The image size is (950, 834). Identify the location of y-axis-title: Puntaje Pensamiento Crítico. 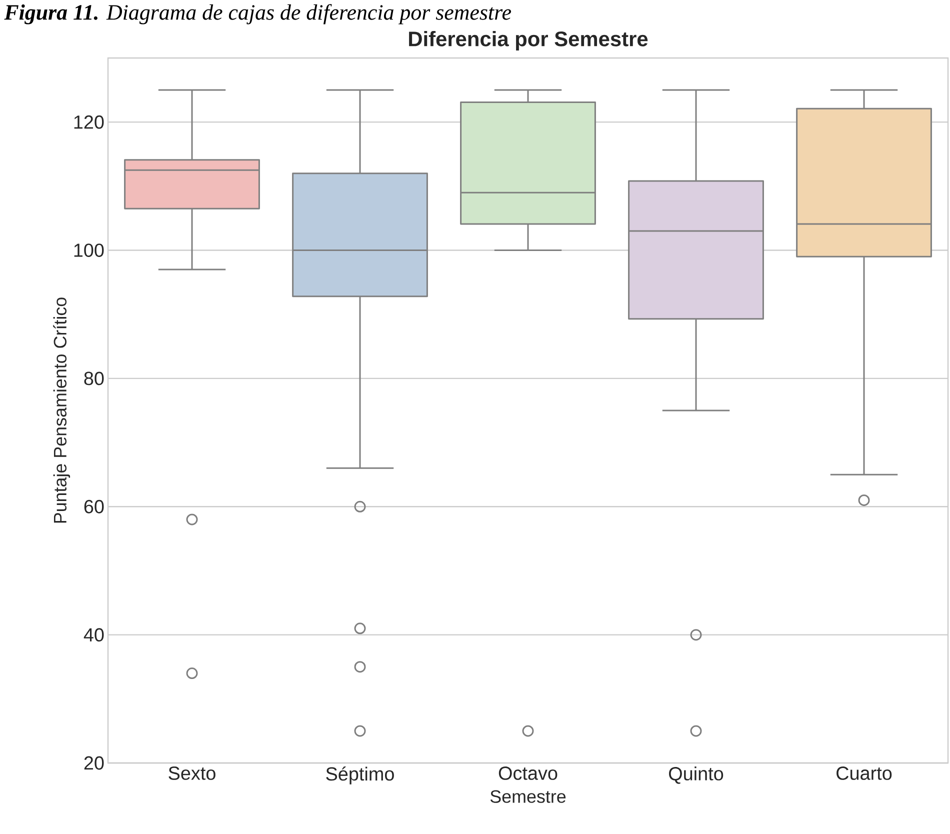
(61, 410).